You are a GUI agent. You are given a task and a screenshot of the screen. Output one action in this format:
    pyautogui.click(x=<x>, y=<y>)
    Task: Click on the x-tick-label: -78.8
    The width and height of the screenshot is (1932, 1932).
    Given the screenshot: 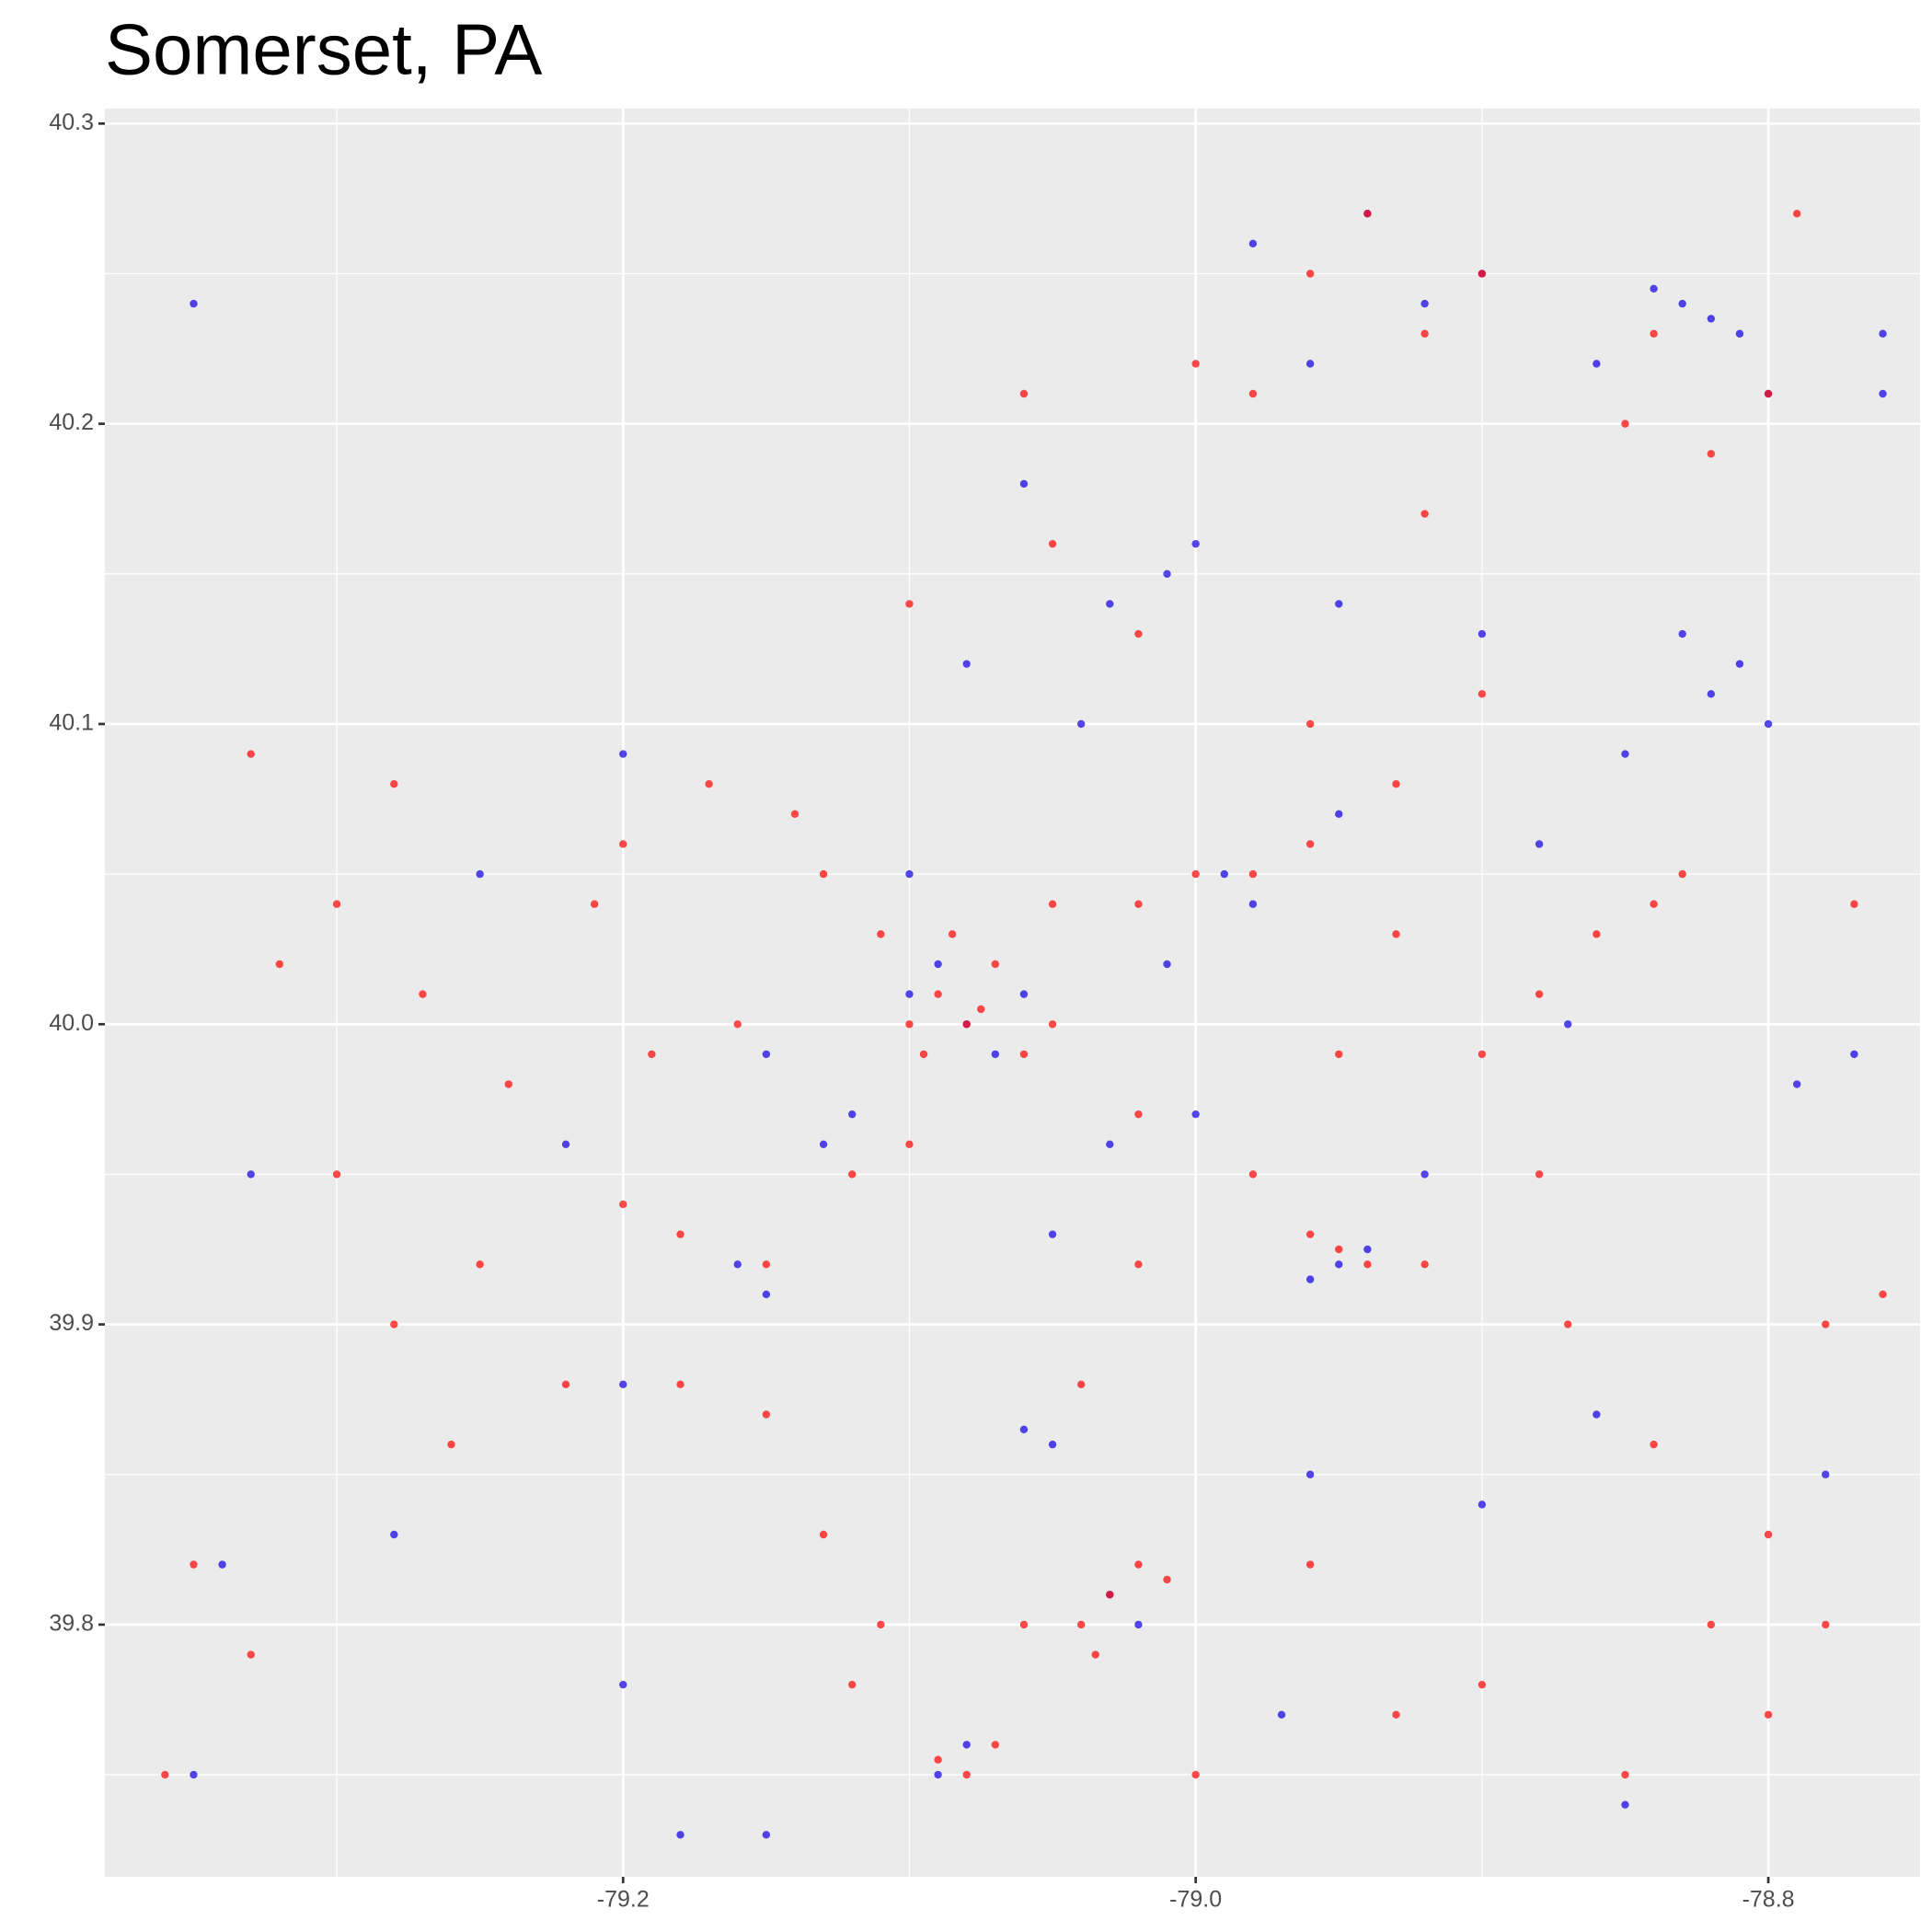 What is the action you would take?
    pyautogui.click(x=1768, y=1900)
    